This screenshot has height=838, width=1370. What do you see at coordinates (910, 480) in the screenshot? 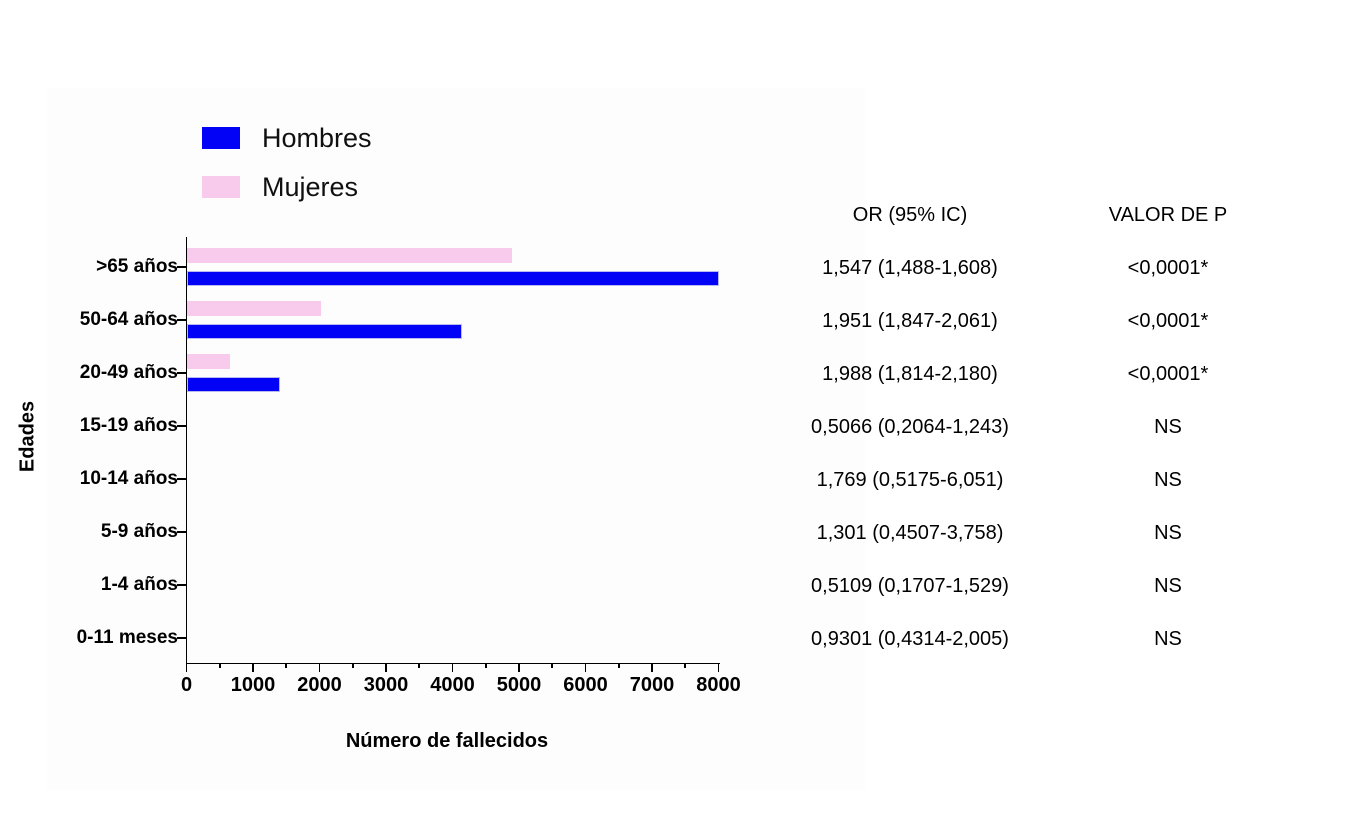
I see `or-value: 1,769 (0,5175-6,051)` at bounding box center [910, 480].